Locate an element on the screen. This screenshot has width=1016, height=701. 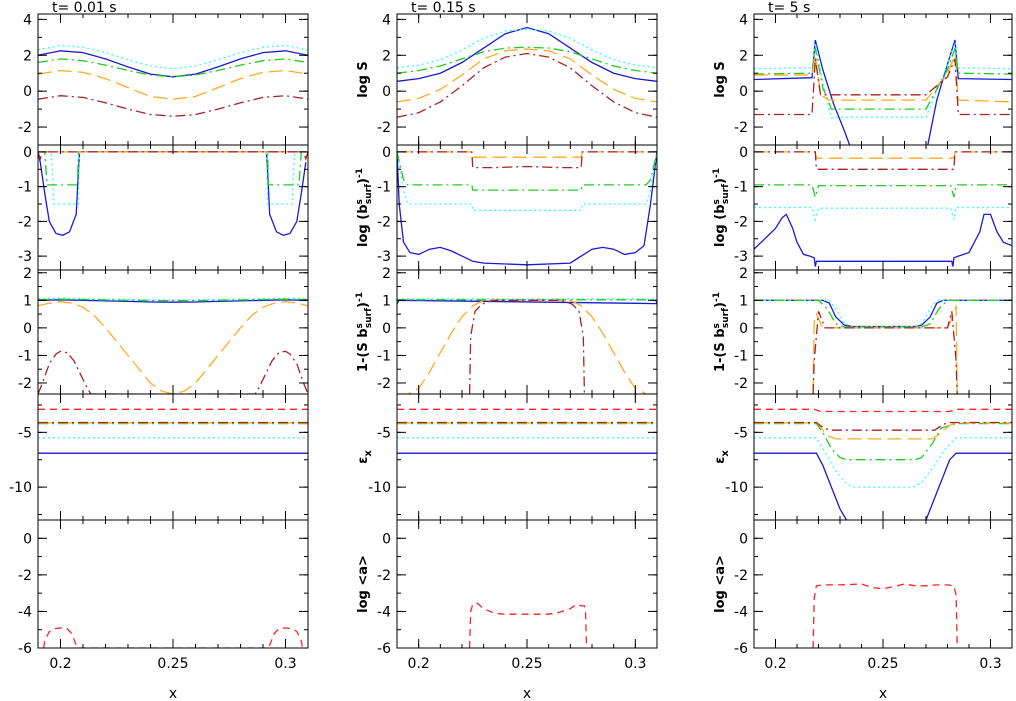
panel-oneminus-2: -2 -1 0 1 2 1-(S bssurf)-1 is located at coordinates (862, 330).